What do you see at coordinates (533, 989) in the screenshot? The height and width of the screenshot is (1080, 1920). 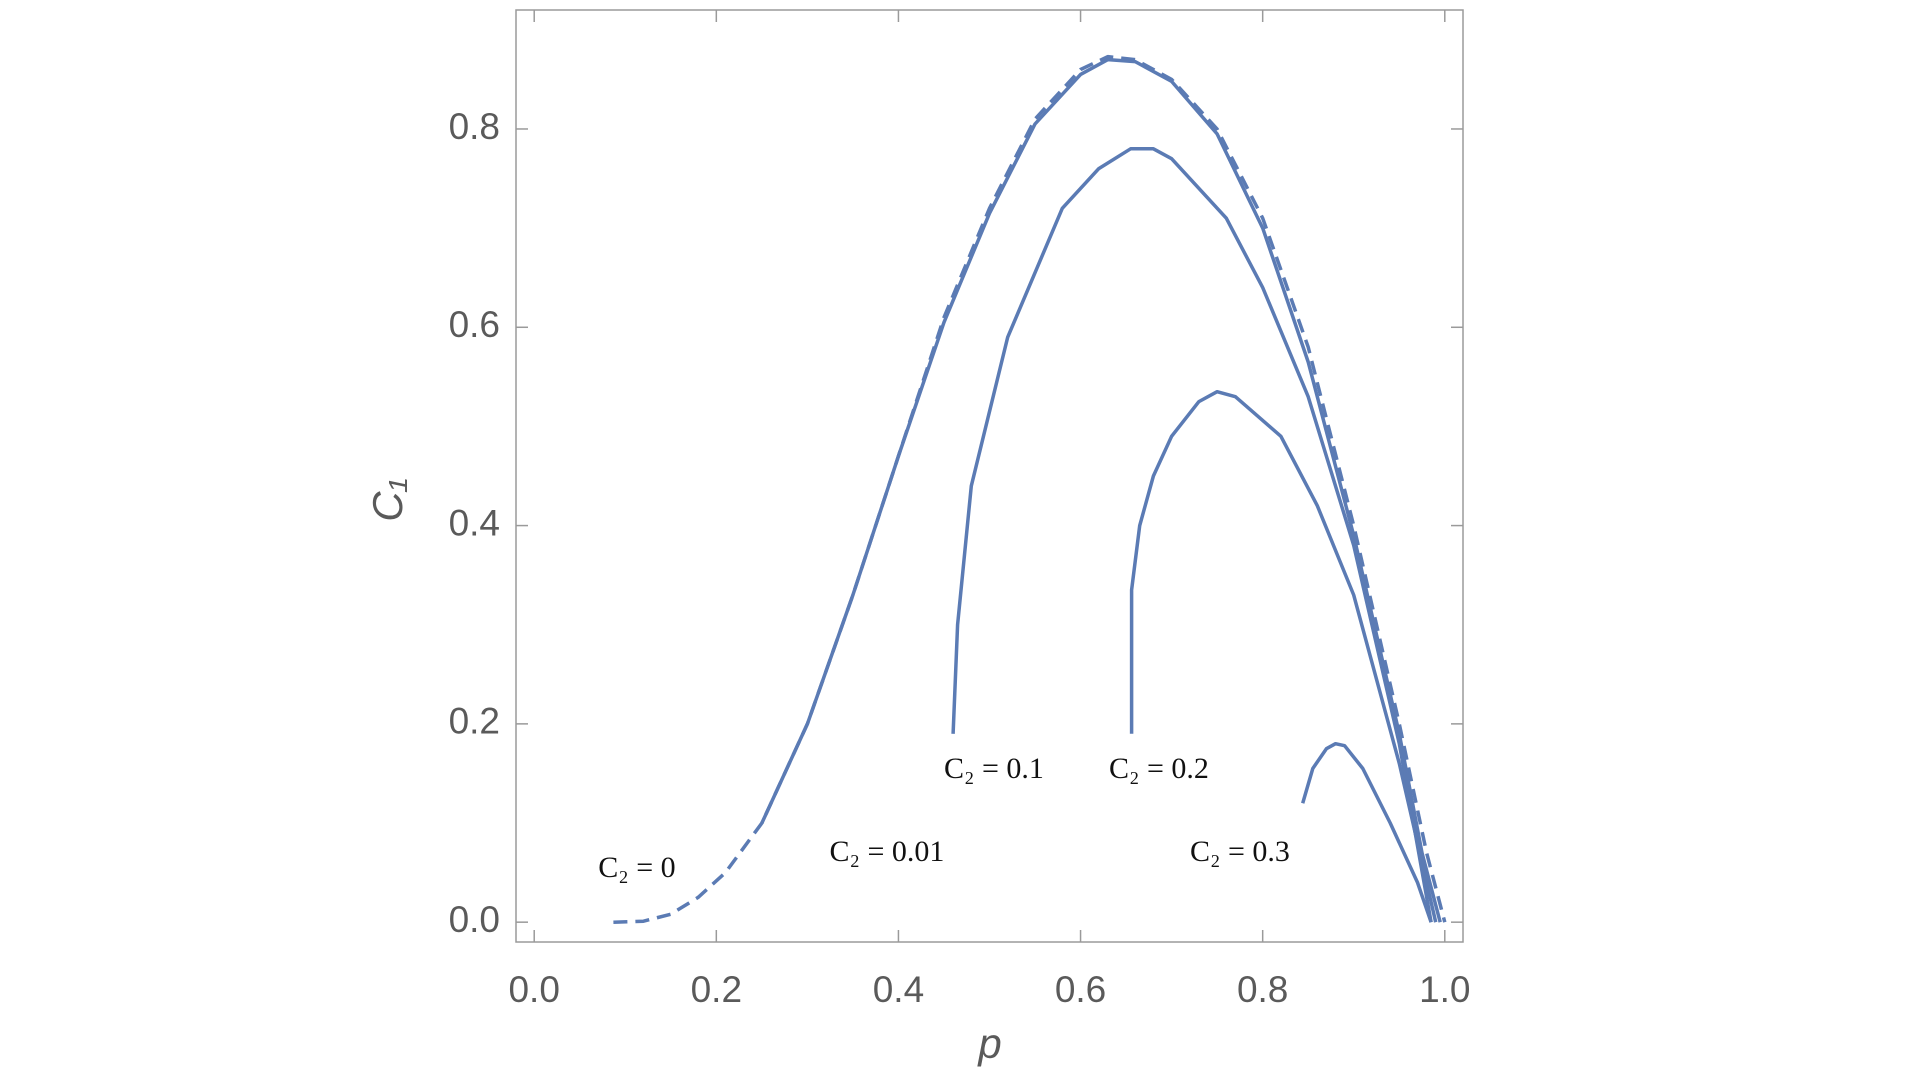 I see `x-tick-label: 0.0` at bounding box center [533, 989].